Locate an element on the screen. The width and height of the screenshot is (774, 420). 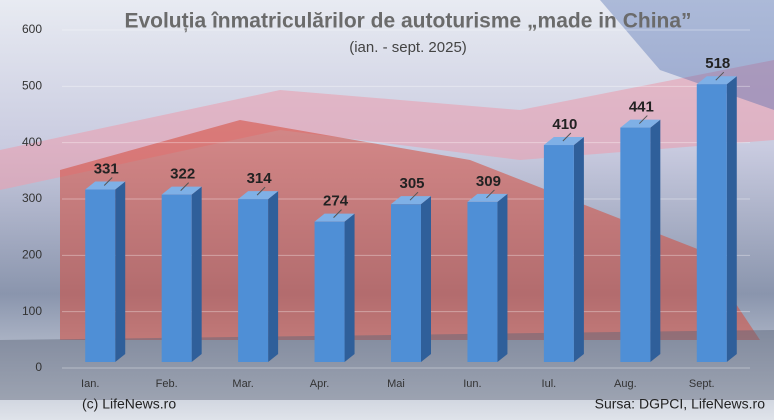
y-tick-label: 300 is located at coordinates (32, 198).